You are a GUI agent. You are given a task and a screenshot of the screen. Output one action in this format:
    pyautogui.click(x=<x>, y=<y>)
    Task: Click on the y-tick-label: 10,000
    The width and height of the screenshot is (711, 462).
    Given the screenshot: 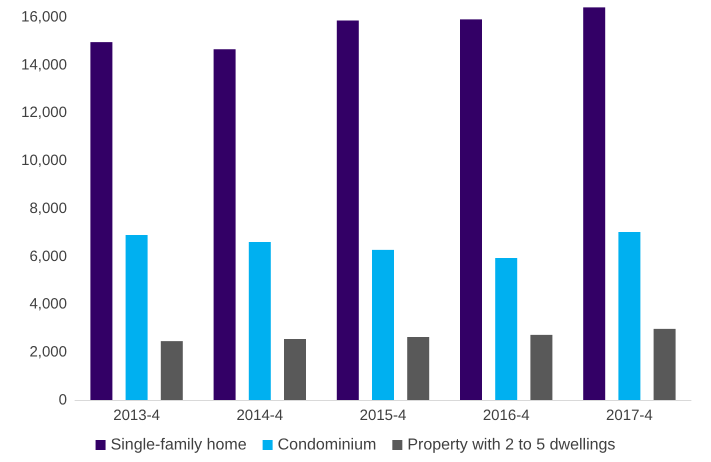 What is the action you would take?
    pyautogui.click(x=44, y=161)
    